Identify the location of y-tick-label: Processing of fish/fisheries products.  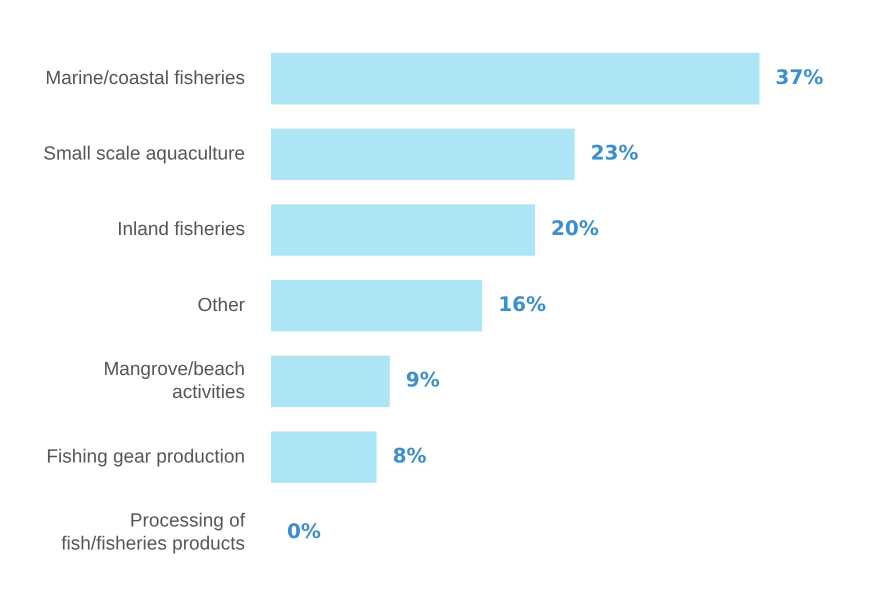
(153, 532).